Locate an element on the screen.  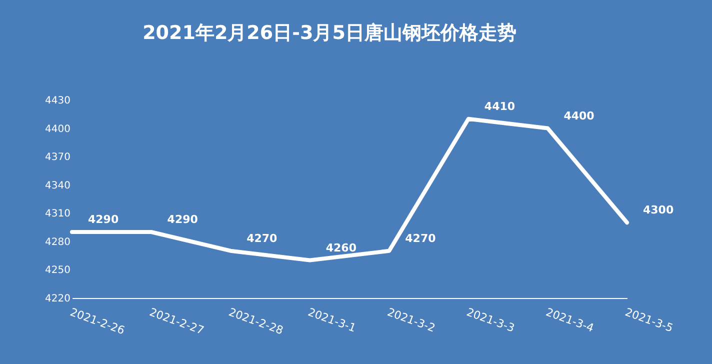
data-label: 4300 is located at coordinates (658, 210).